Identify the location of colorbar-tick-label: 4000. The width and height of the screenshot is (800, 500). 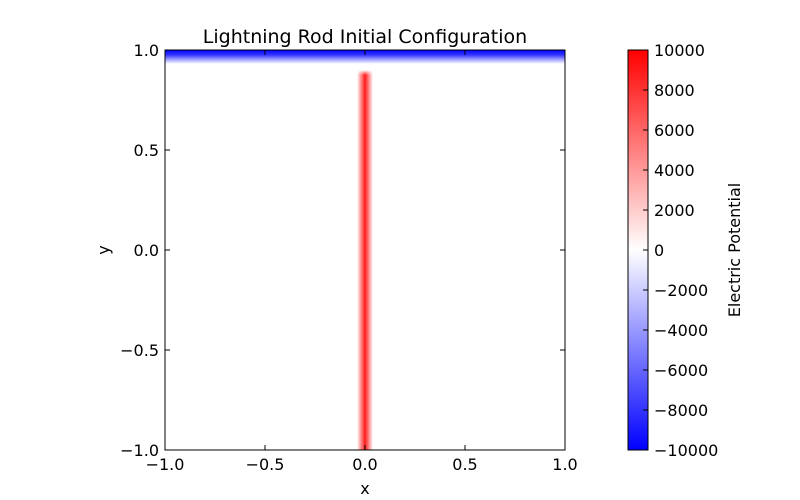
(674, 170).